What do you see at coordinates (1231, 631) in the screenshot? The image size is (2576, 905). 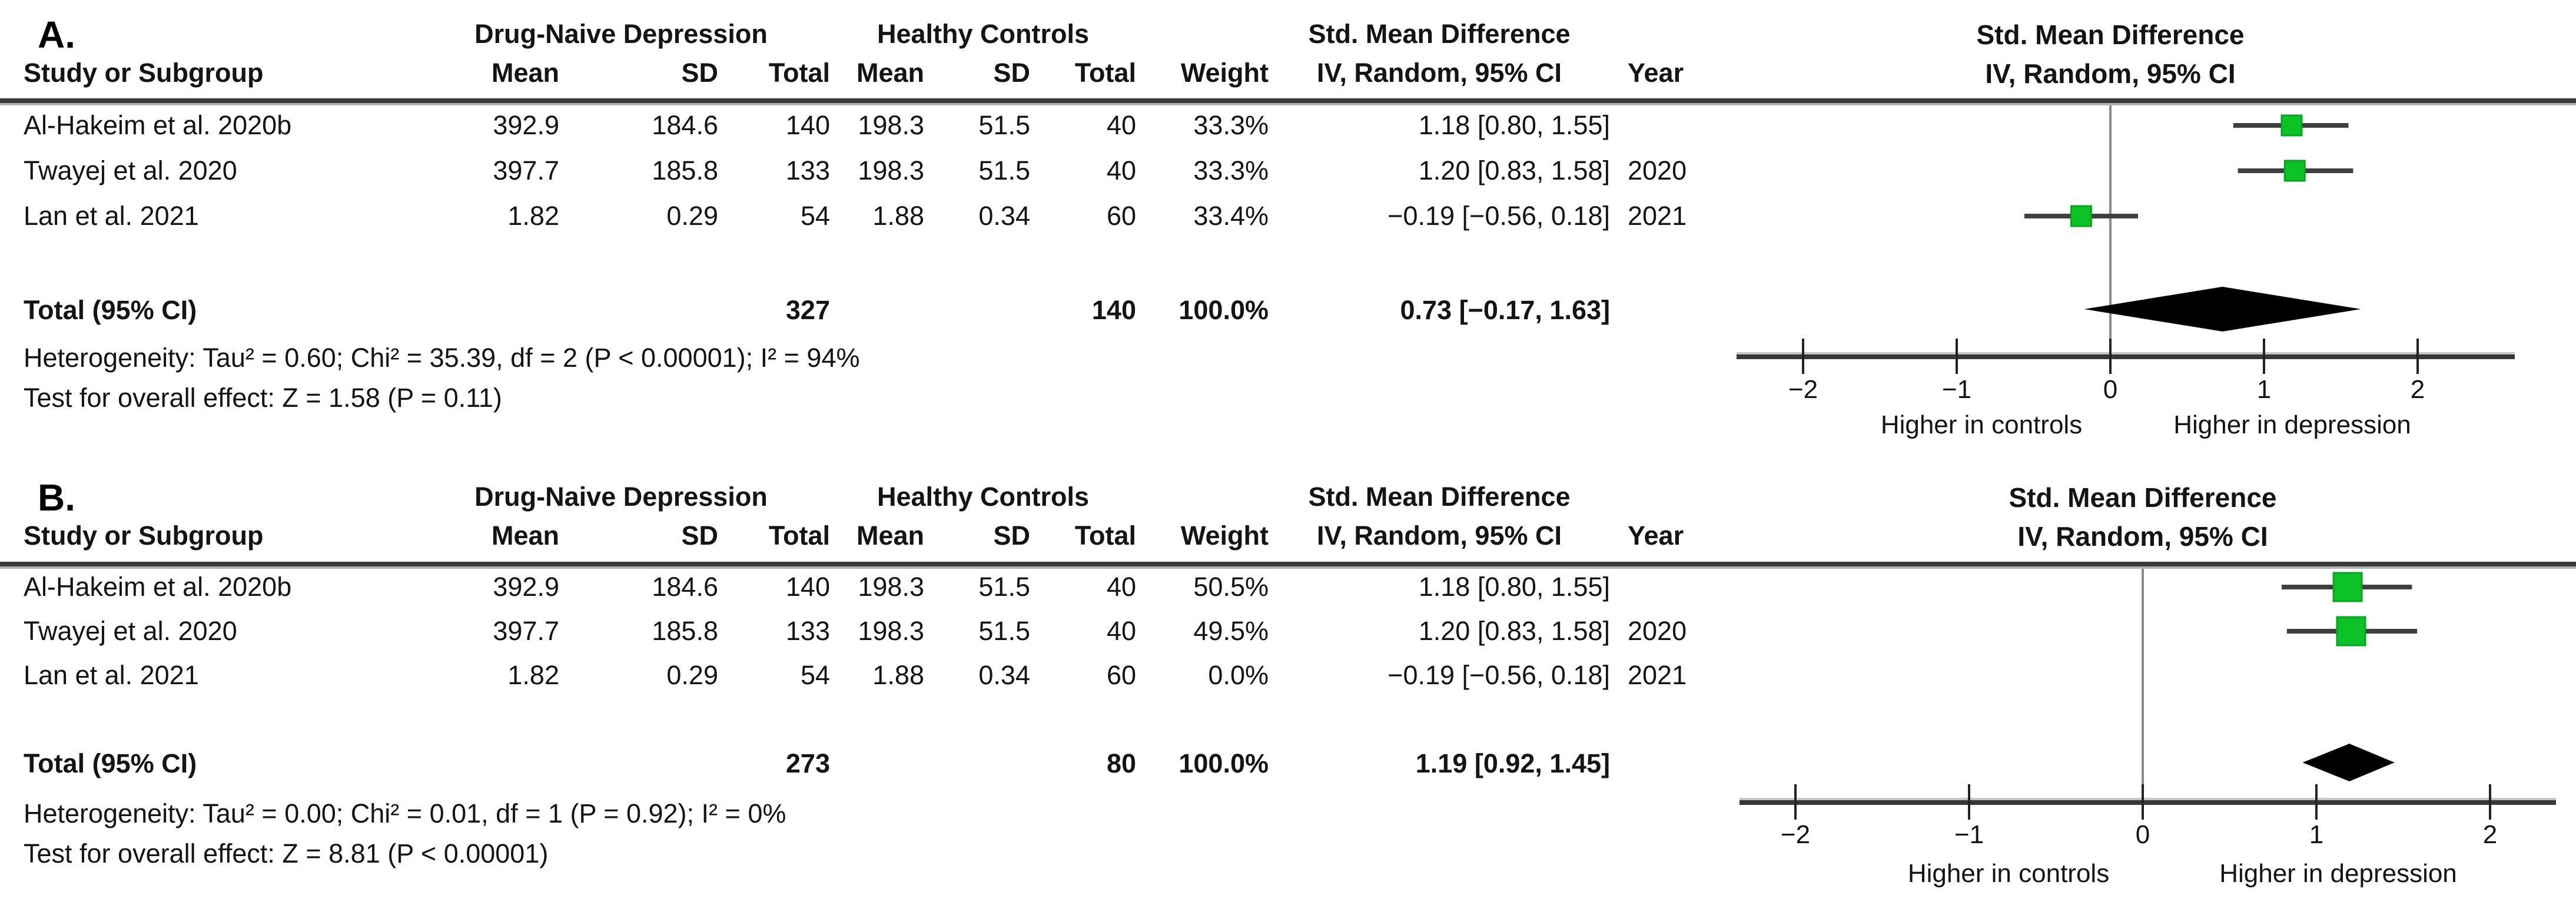 I see `study-weight: 49.5%` at bounding box center [1231, 631].